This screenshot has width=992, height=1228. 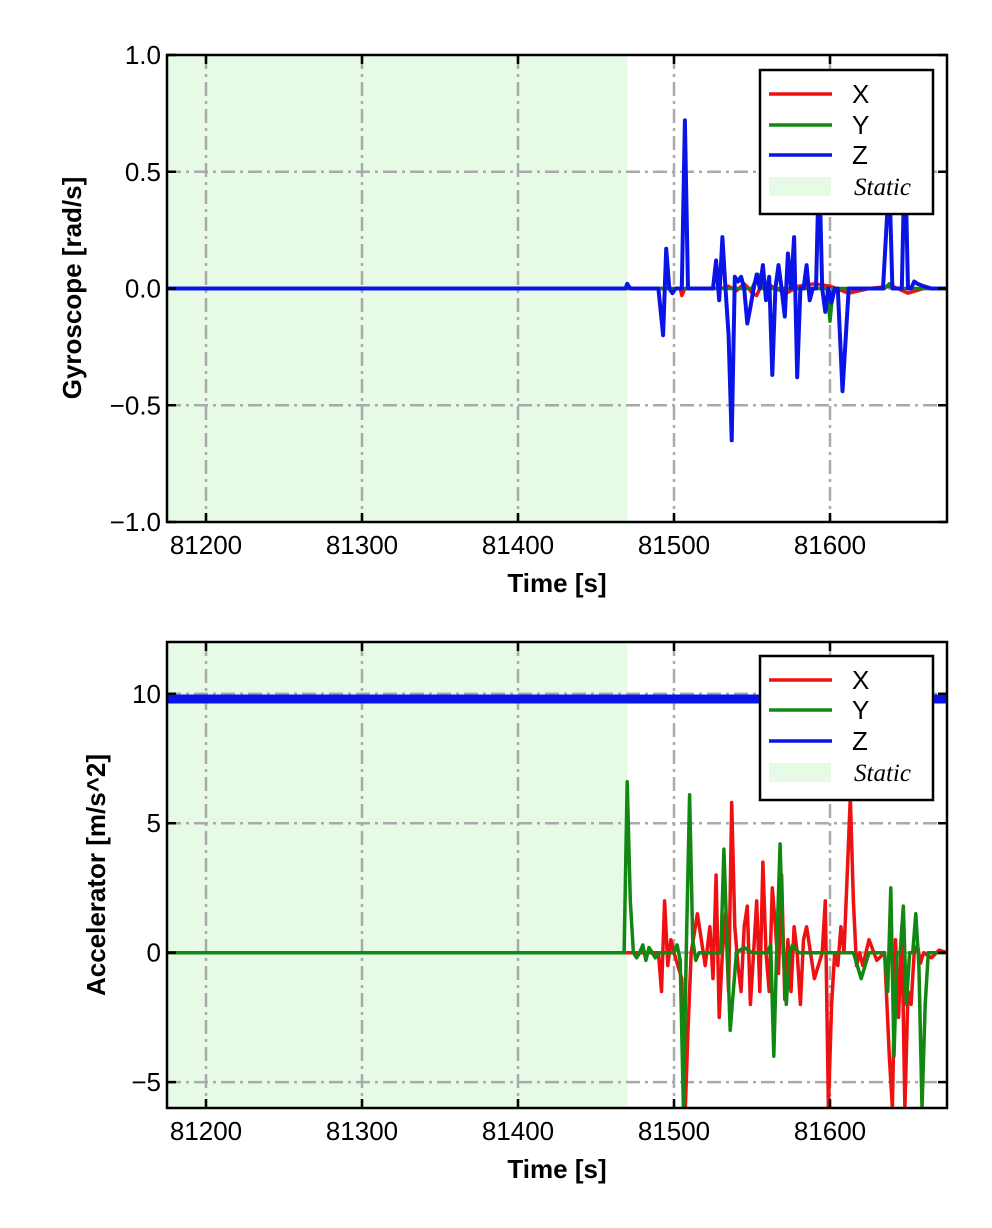 What do you see at coordinates (206, 545) in the screenshot?
I see `gyro-x-tick-label: 81200` at bounding box center [206, 545].